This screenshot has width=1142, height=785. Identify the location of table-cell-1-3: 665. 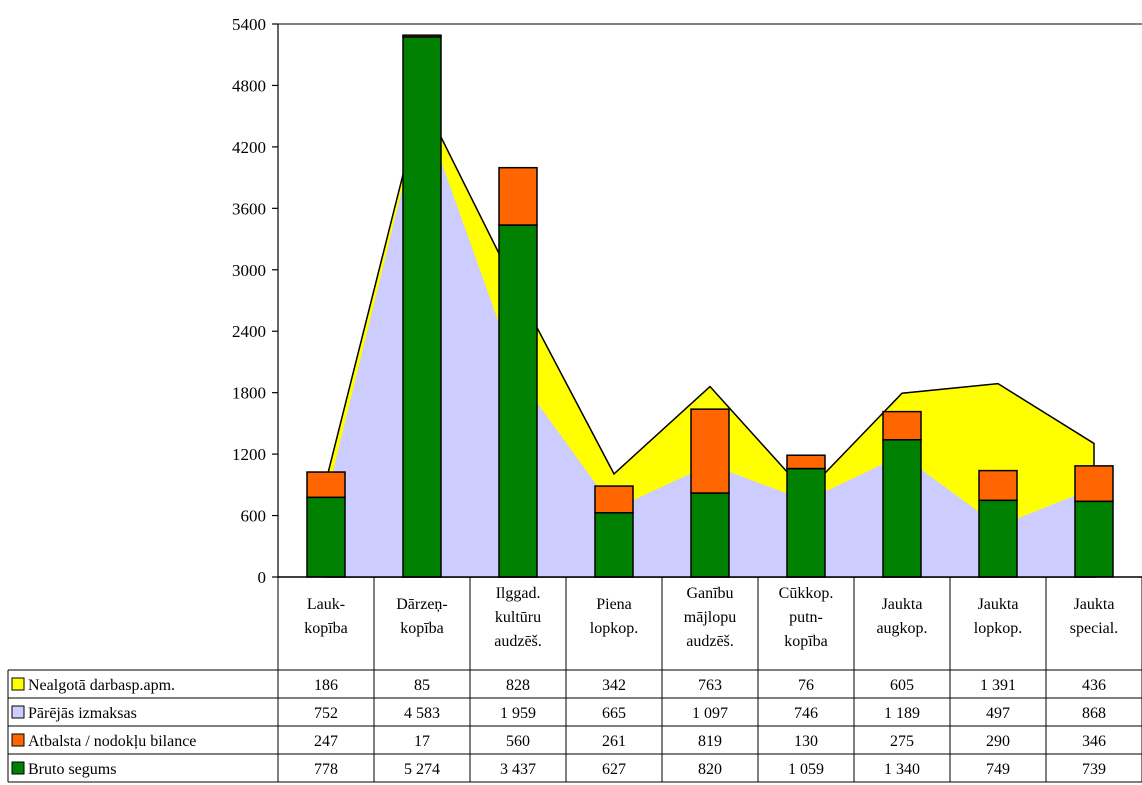
(614, 713).